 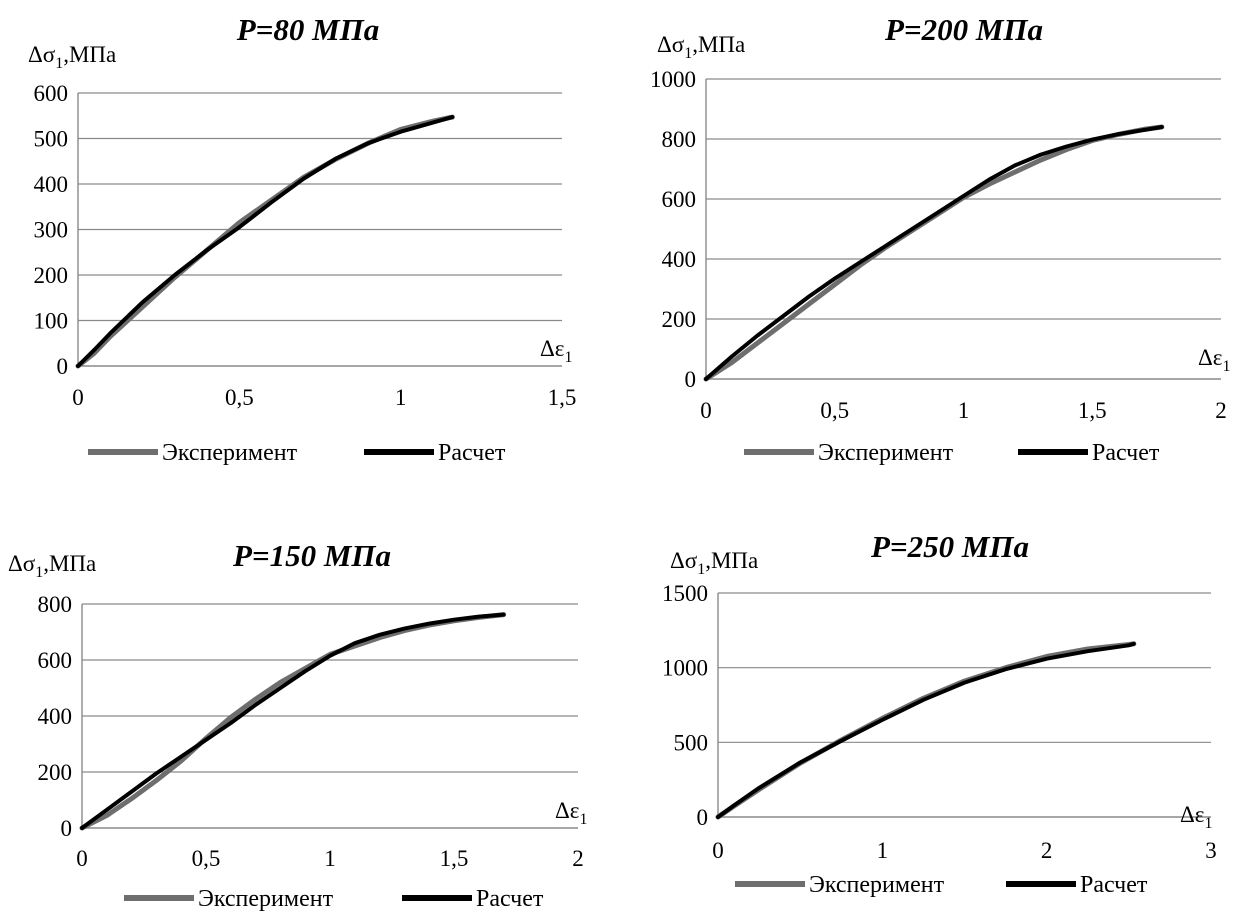 What do you see at coordinates (963, 29) in the screenshot?
I see `chart-title: P=200 МПа` at bounding box center [963, 29].